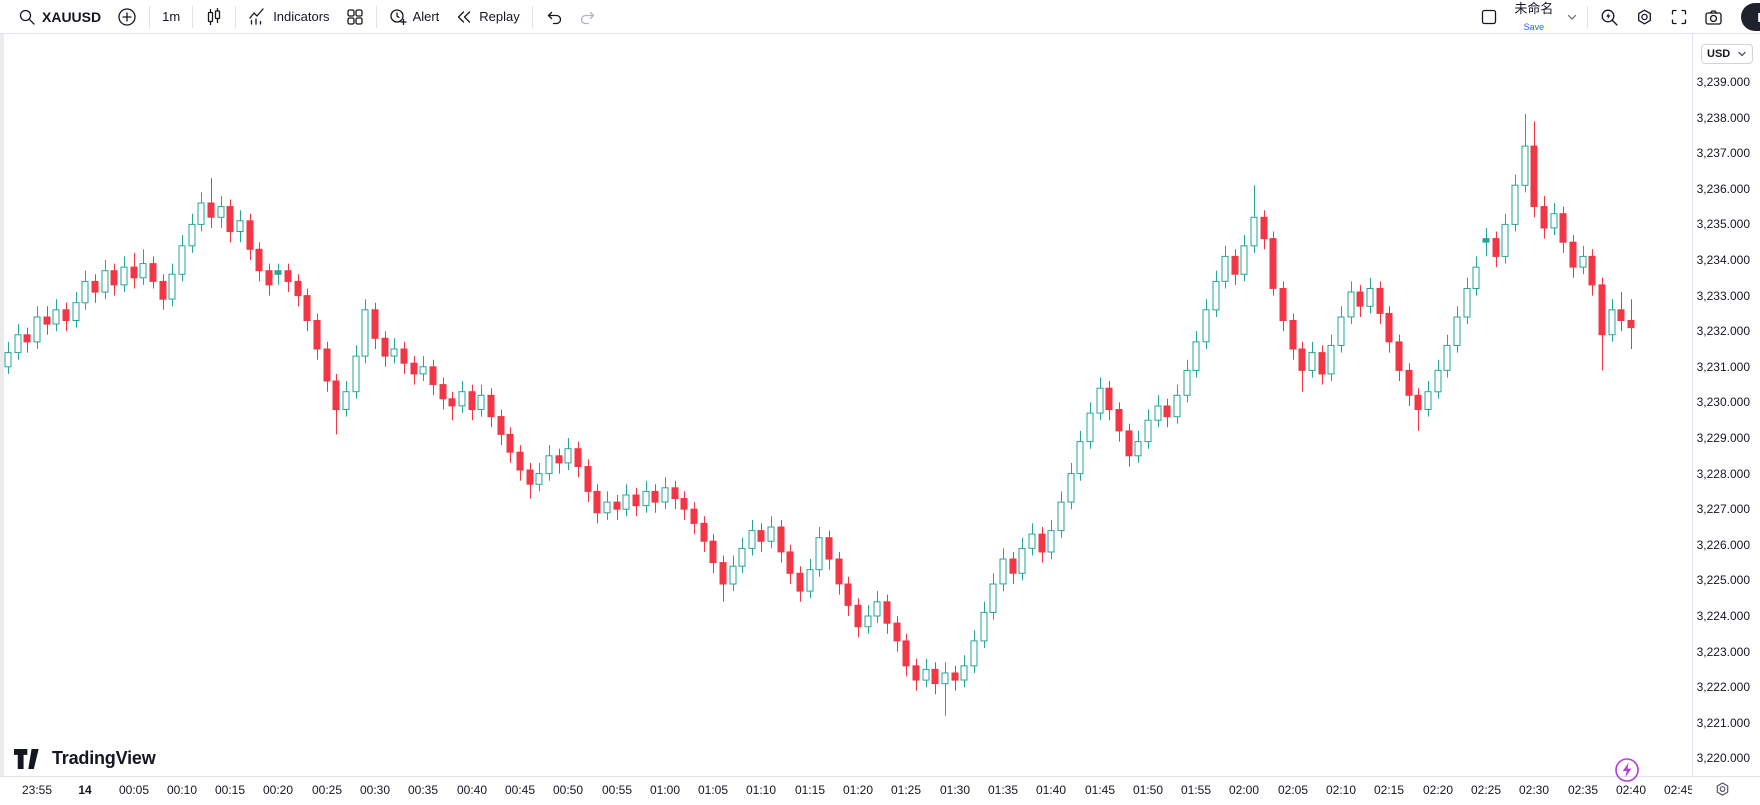 This screenshot has width=1760, height=805. What do you see at coordinates (1677, 790) in the screenshot?
I see `time-label: 02:45` at bounding box center [1677, 790].